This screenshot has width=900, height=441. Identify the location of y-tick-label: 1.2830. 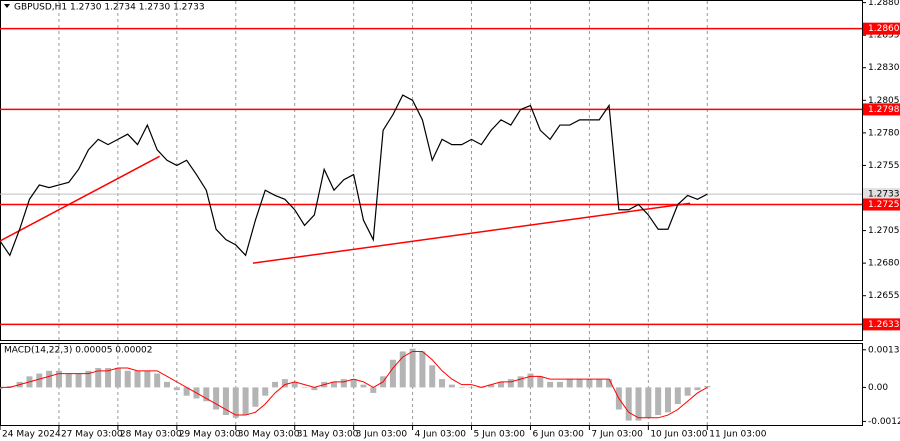
(884, 68).